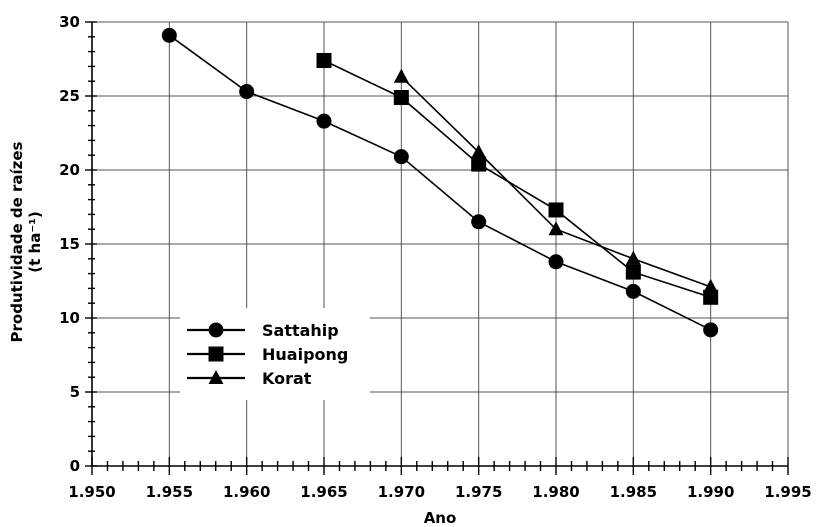 The width and height of the screenshot is (817, 527). What do you see at coordinates (75, 466) in the screenshot?
I see `y-tick-label: 0` at bounding box center [75, 466].